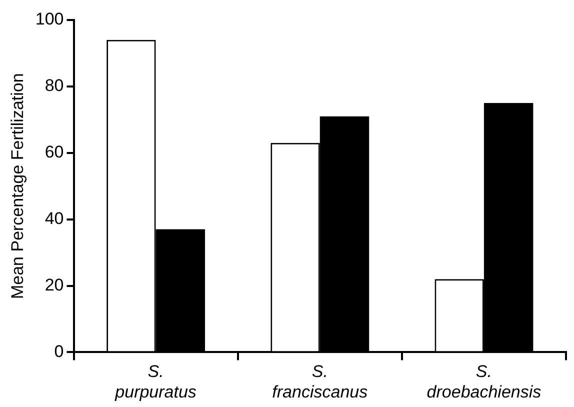 This screenshot has width=574, height=407. What do you see at coordinates (54, 218) in the screenshot?
I see `y-tick-label: 40` at bounding box center [54, 218].